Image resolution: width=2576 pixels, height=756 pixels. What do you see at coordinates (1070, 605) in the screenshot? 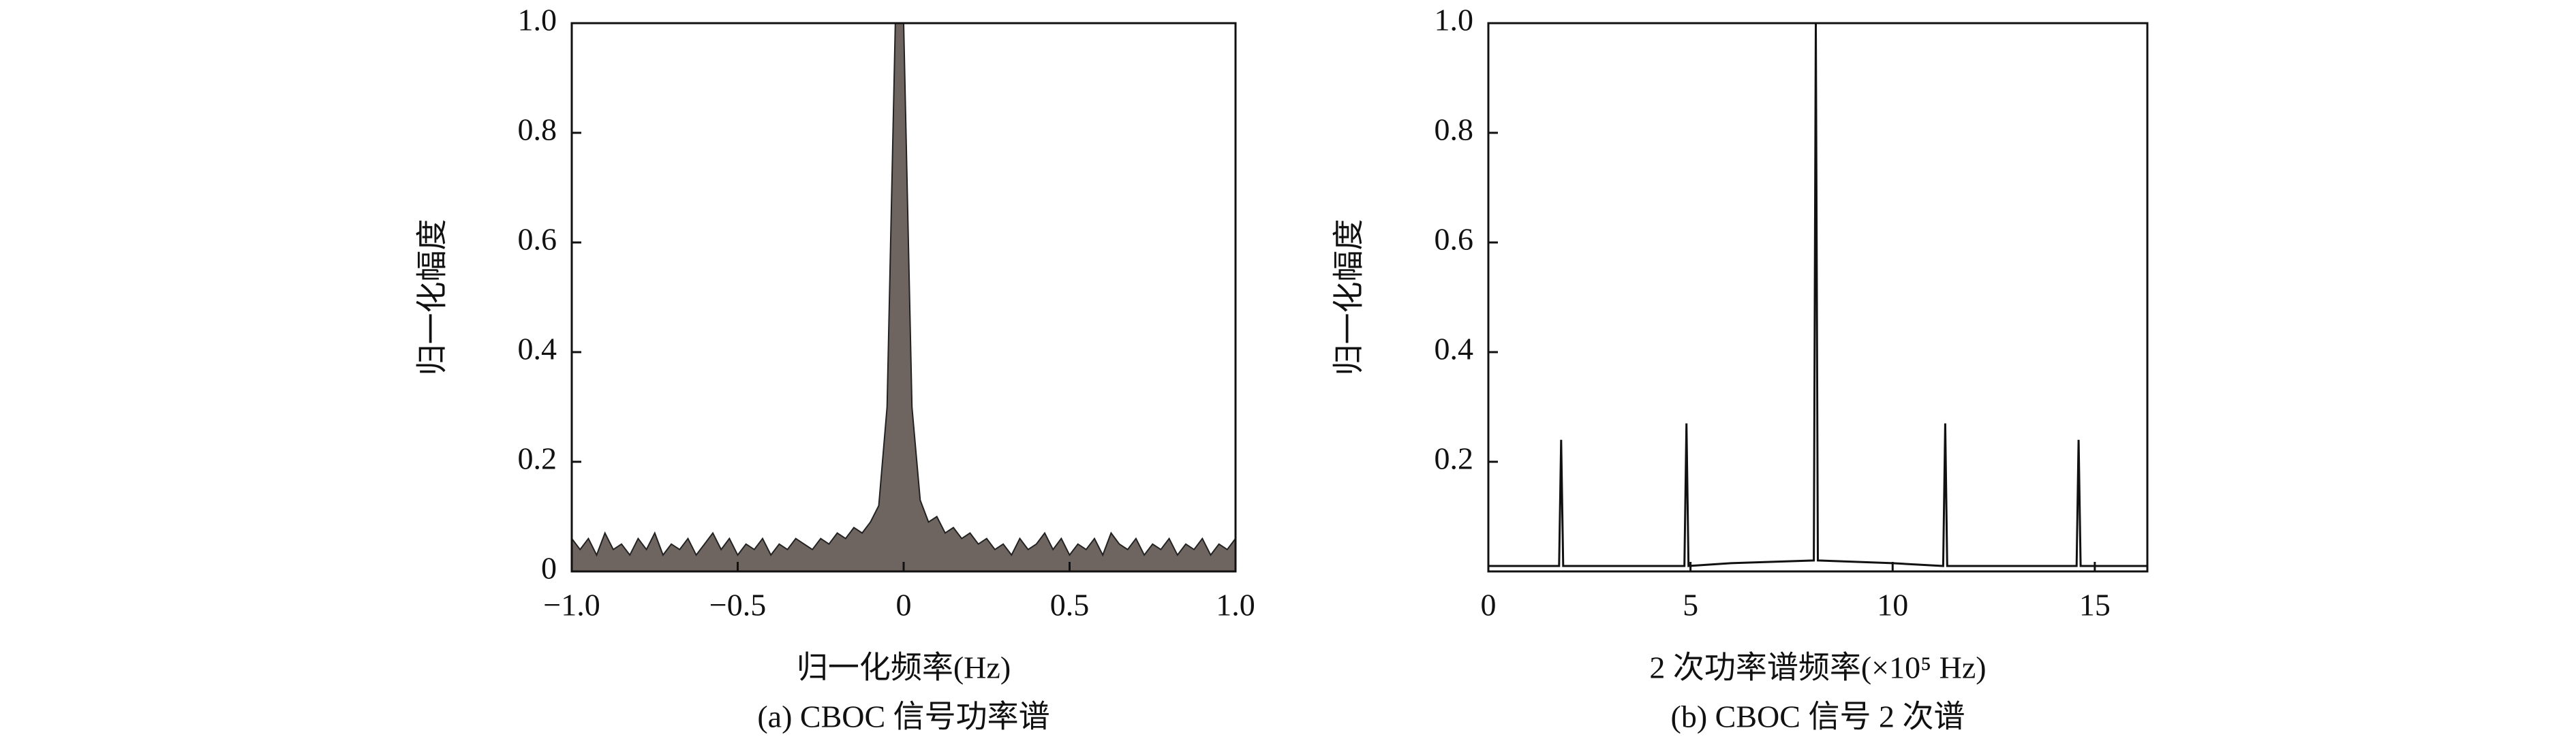
I see `x-tick-label: 0.5` at bounding box center [1070, 605].